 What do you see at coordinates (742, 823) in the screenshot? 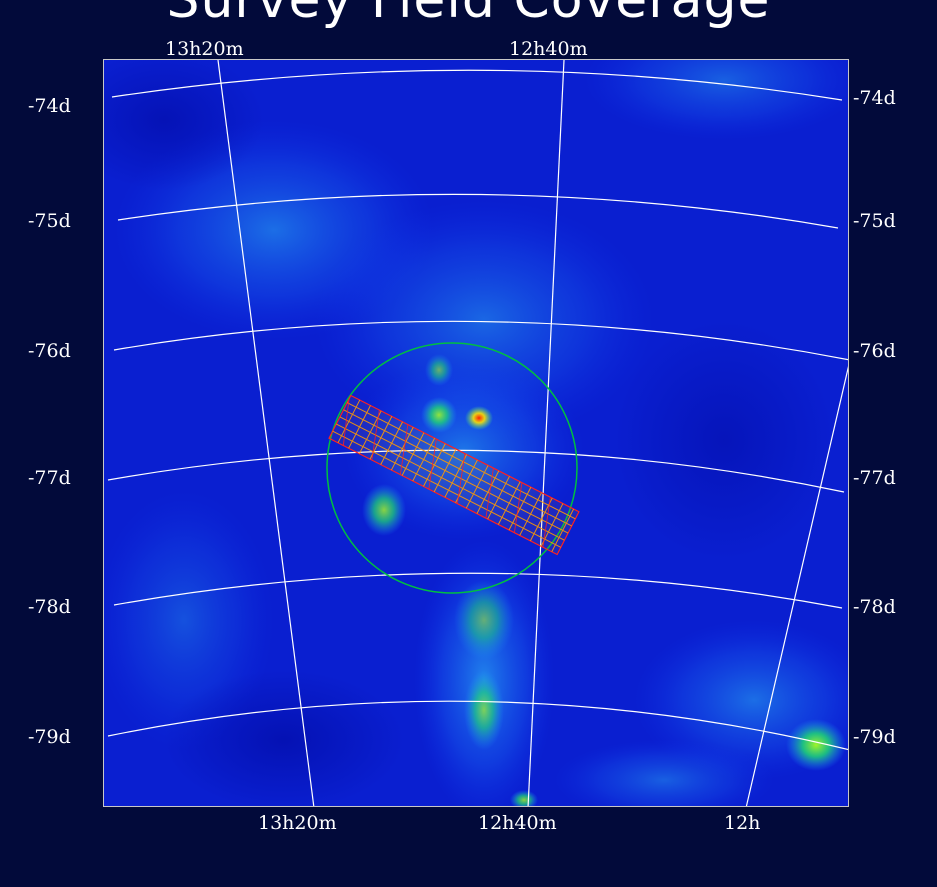
I see `ra-label-bottom-3: 12h` at bounding box center [742, 823].